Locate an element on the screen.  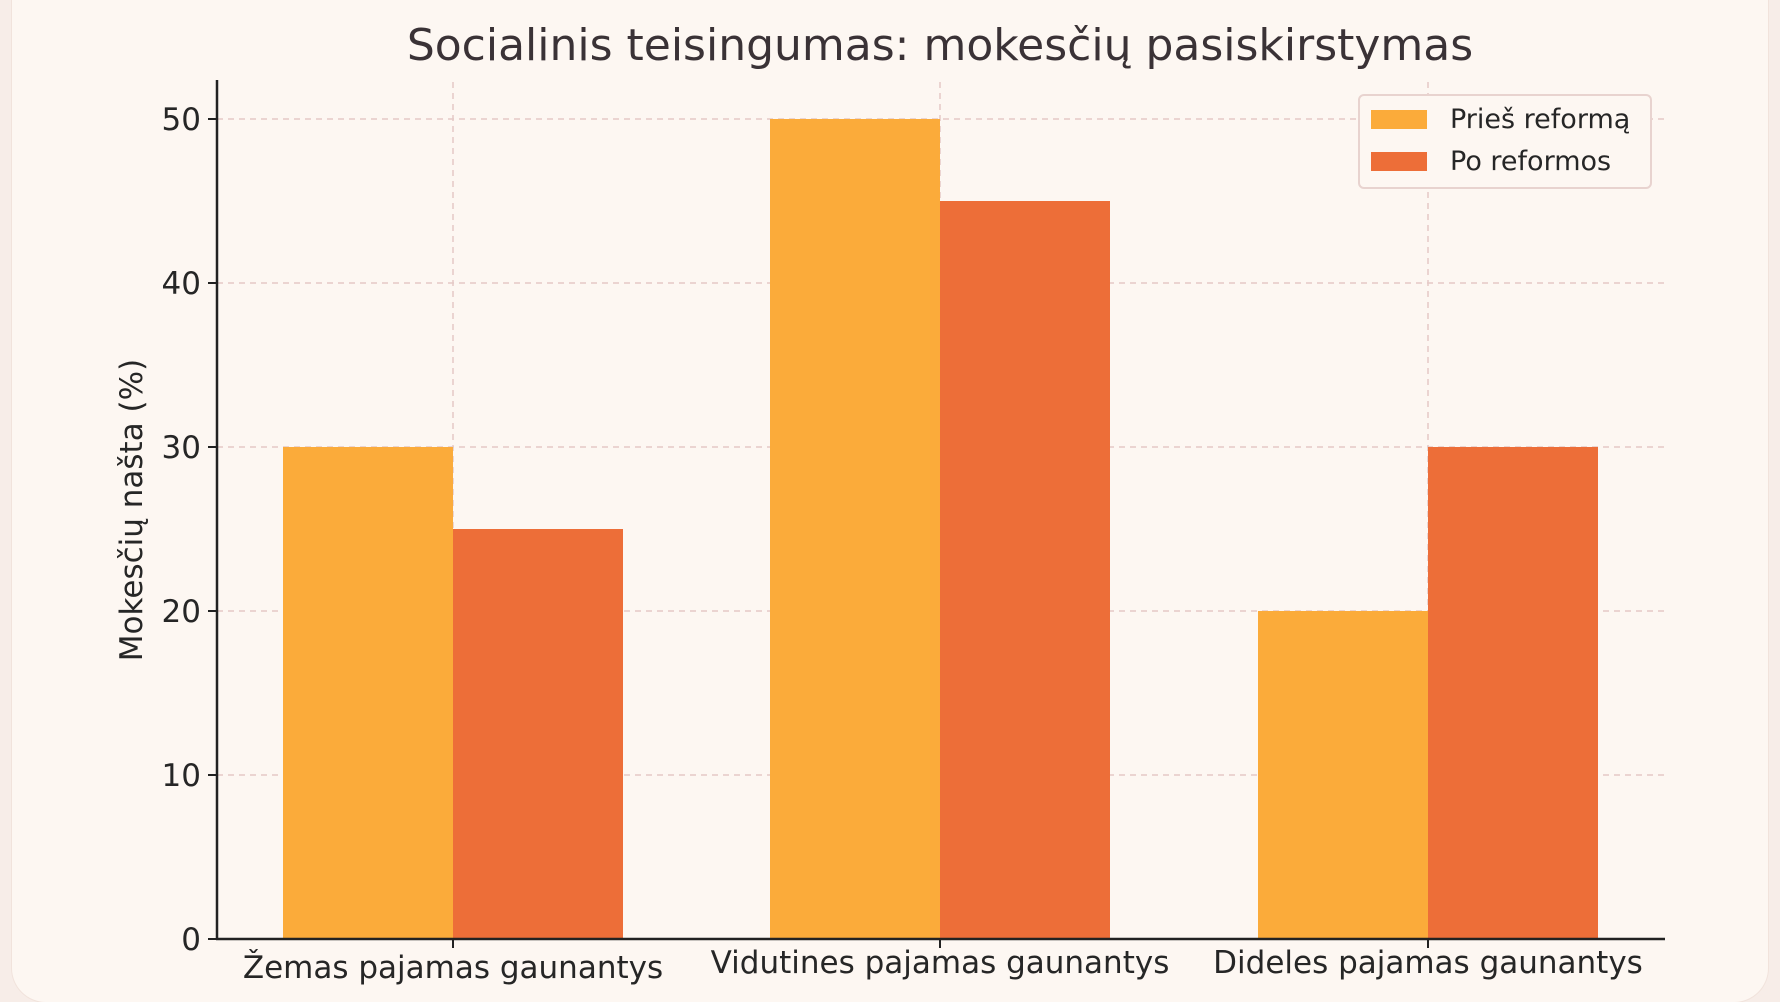
y-tick-label: 0 is located at coordinates (191, 940).